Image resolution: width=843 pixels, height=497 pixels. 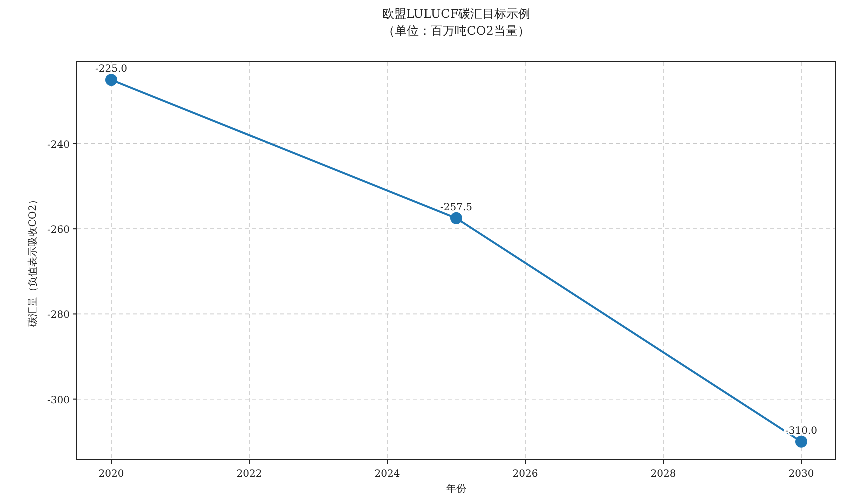 I want to click on x-tick-label: 2022, so click(x=249, y=474).